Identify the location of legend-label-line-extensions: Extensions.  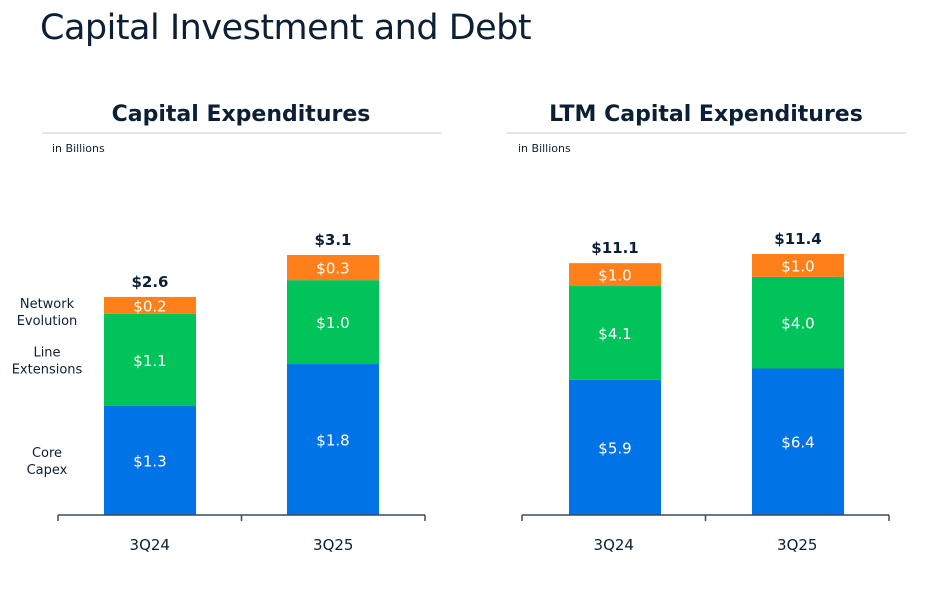
(47, 369).